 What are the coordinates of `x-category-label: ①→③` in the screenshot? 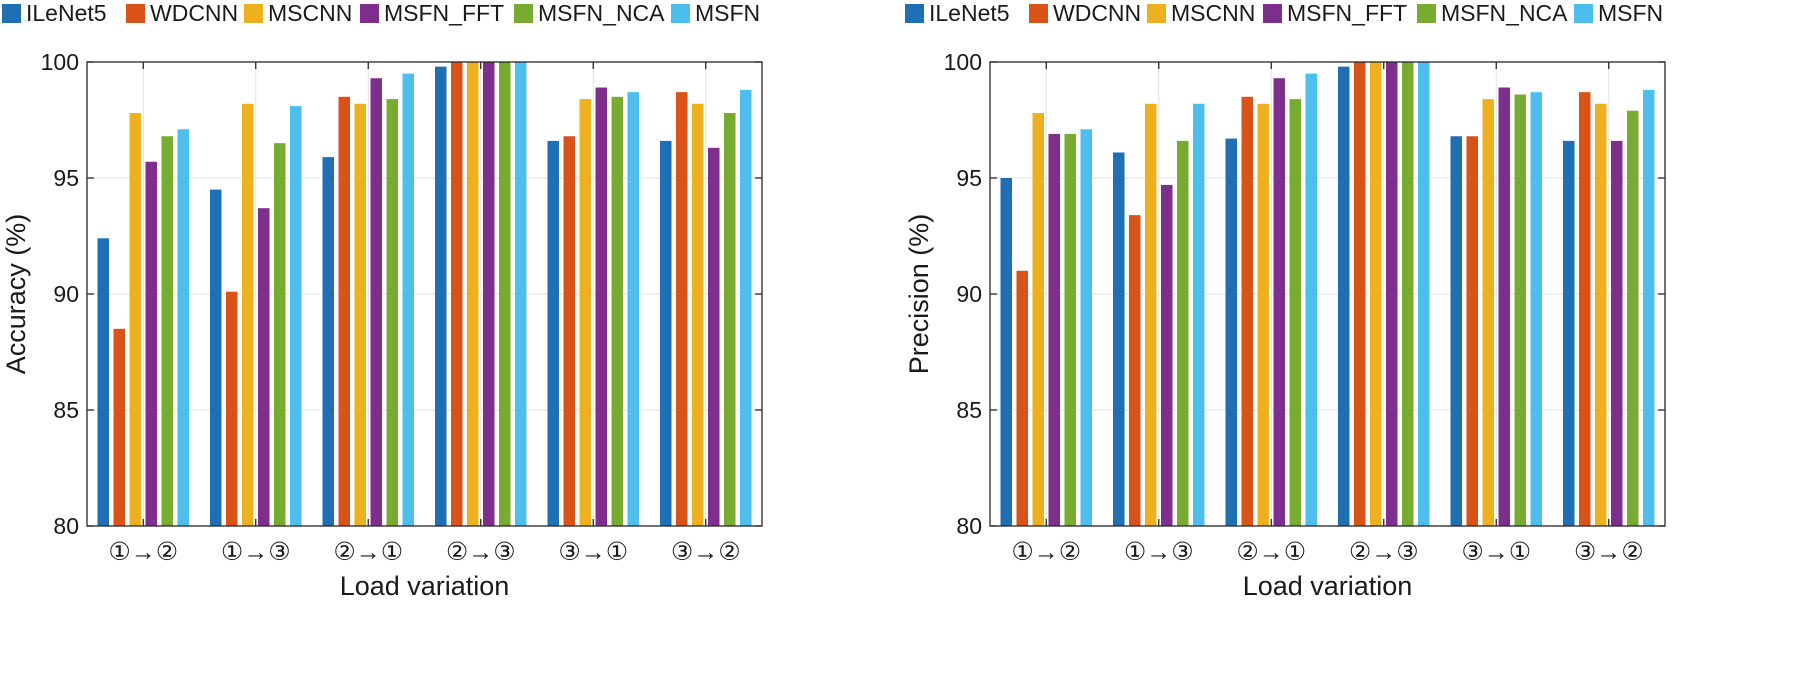 It's located at (256, 552).